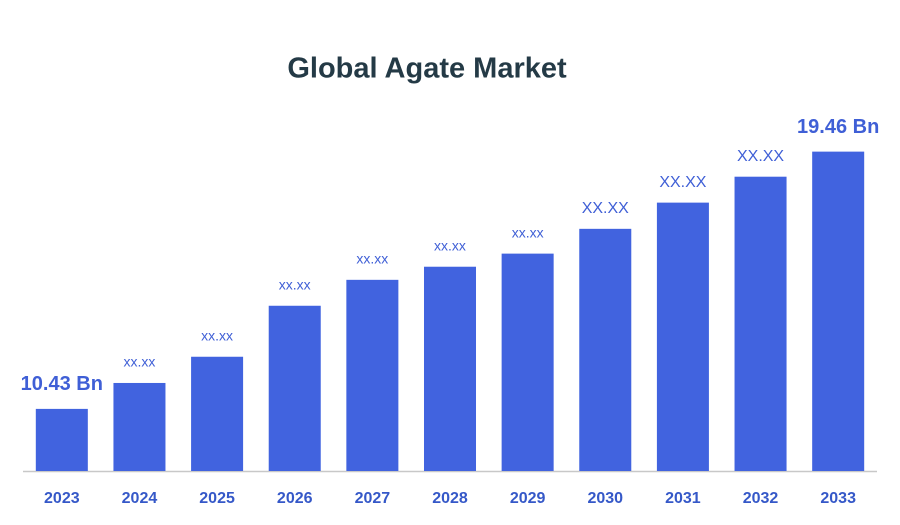 This screenshot has width=900, height=525. Describe the element at coordinates (761, 498) in the screenshot. I see `x-tick-label: 2032` at that location.